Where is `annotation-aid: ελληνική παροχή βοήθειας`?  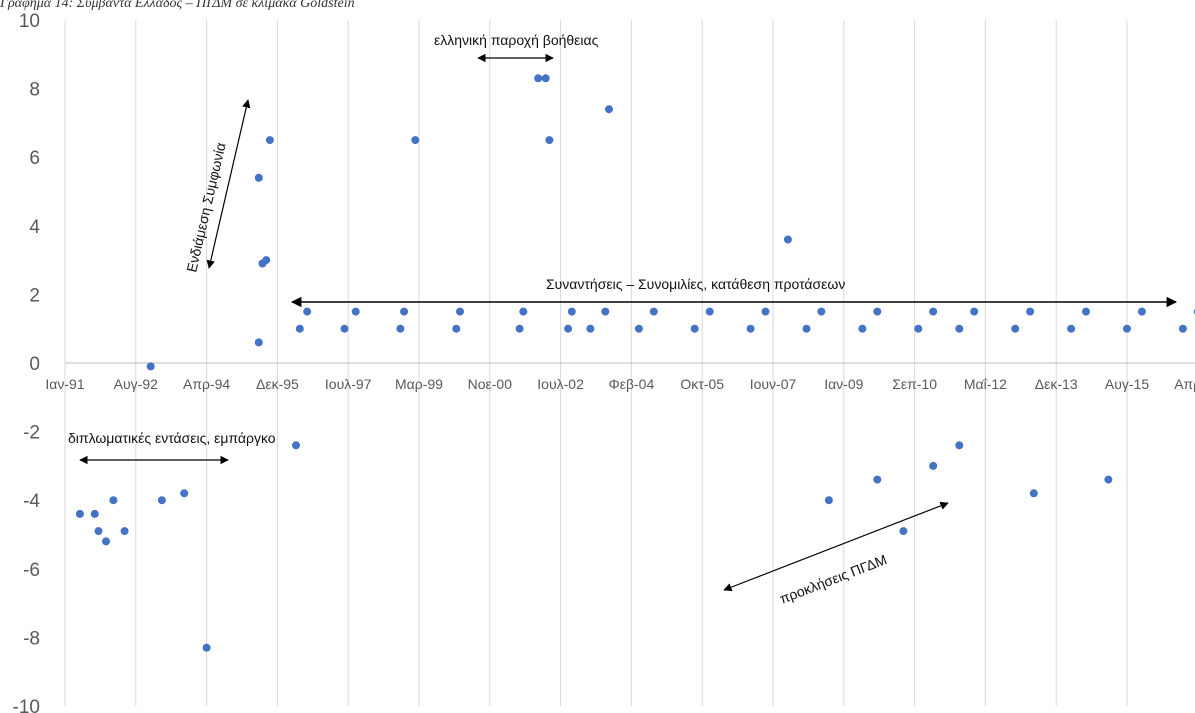
annotation-aid: ελληνική παροχή βοήθειας is located at coordinates (516, 40).